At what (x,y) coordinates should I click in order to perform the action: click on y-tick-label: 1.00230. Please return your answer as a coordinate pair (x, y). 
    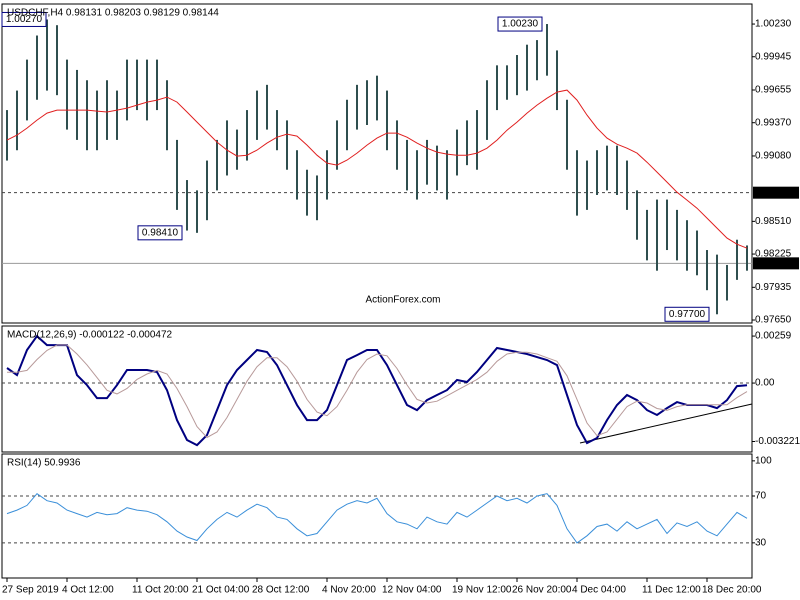
    Looking at the image, I should click on (773, 24).